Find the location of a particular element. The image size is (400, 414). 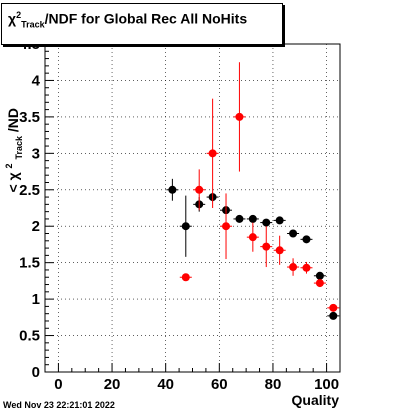

x-tick-label: 40 is located at coordinates (165, 384).